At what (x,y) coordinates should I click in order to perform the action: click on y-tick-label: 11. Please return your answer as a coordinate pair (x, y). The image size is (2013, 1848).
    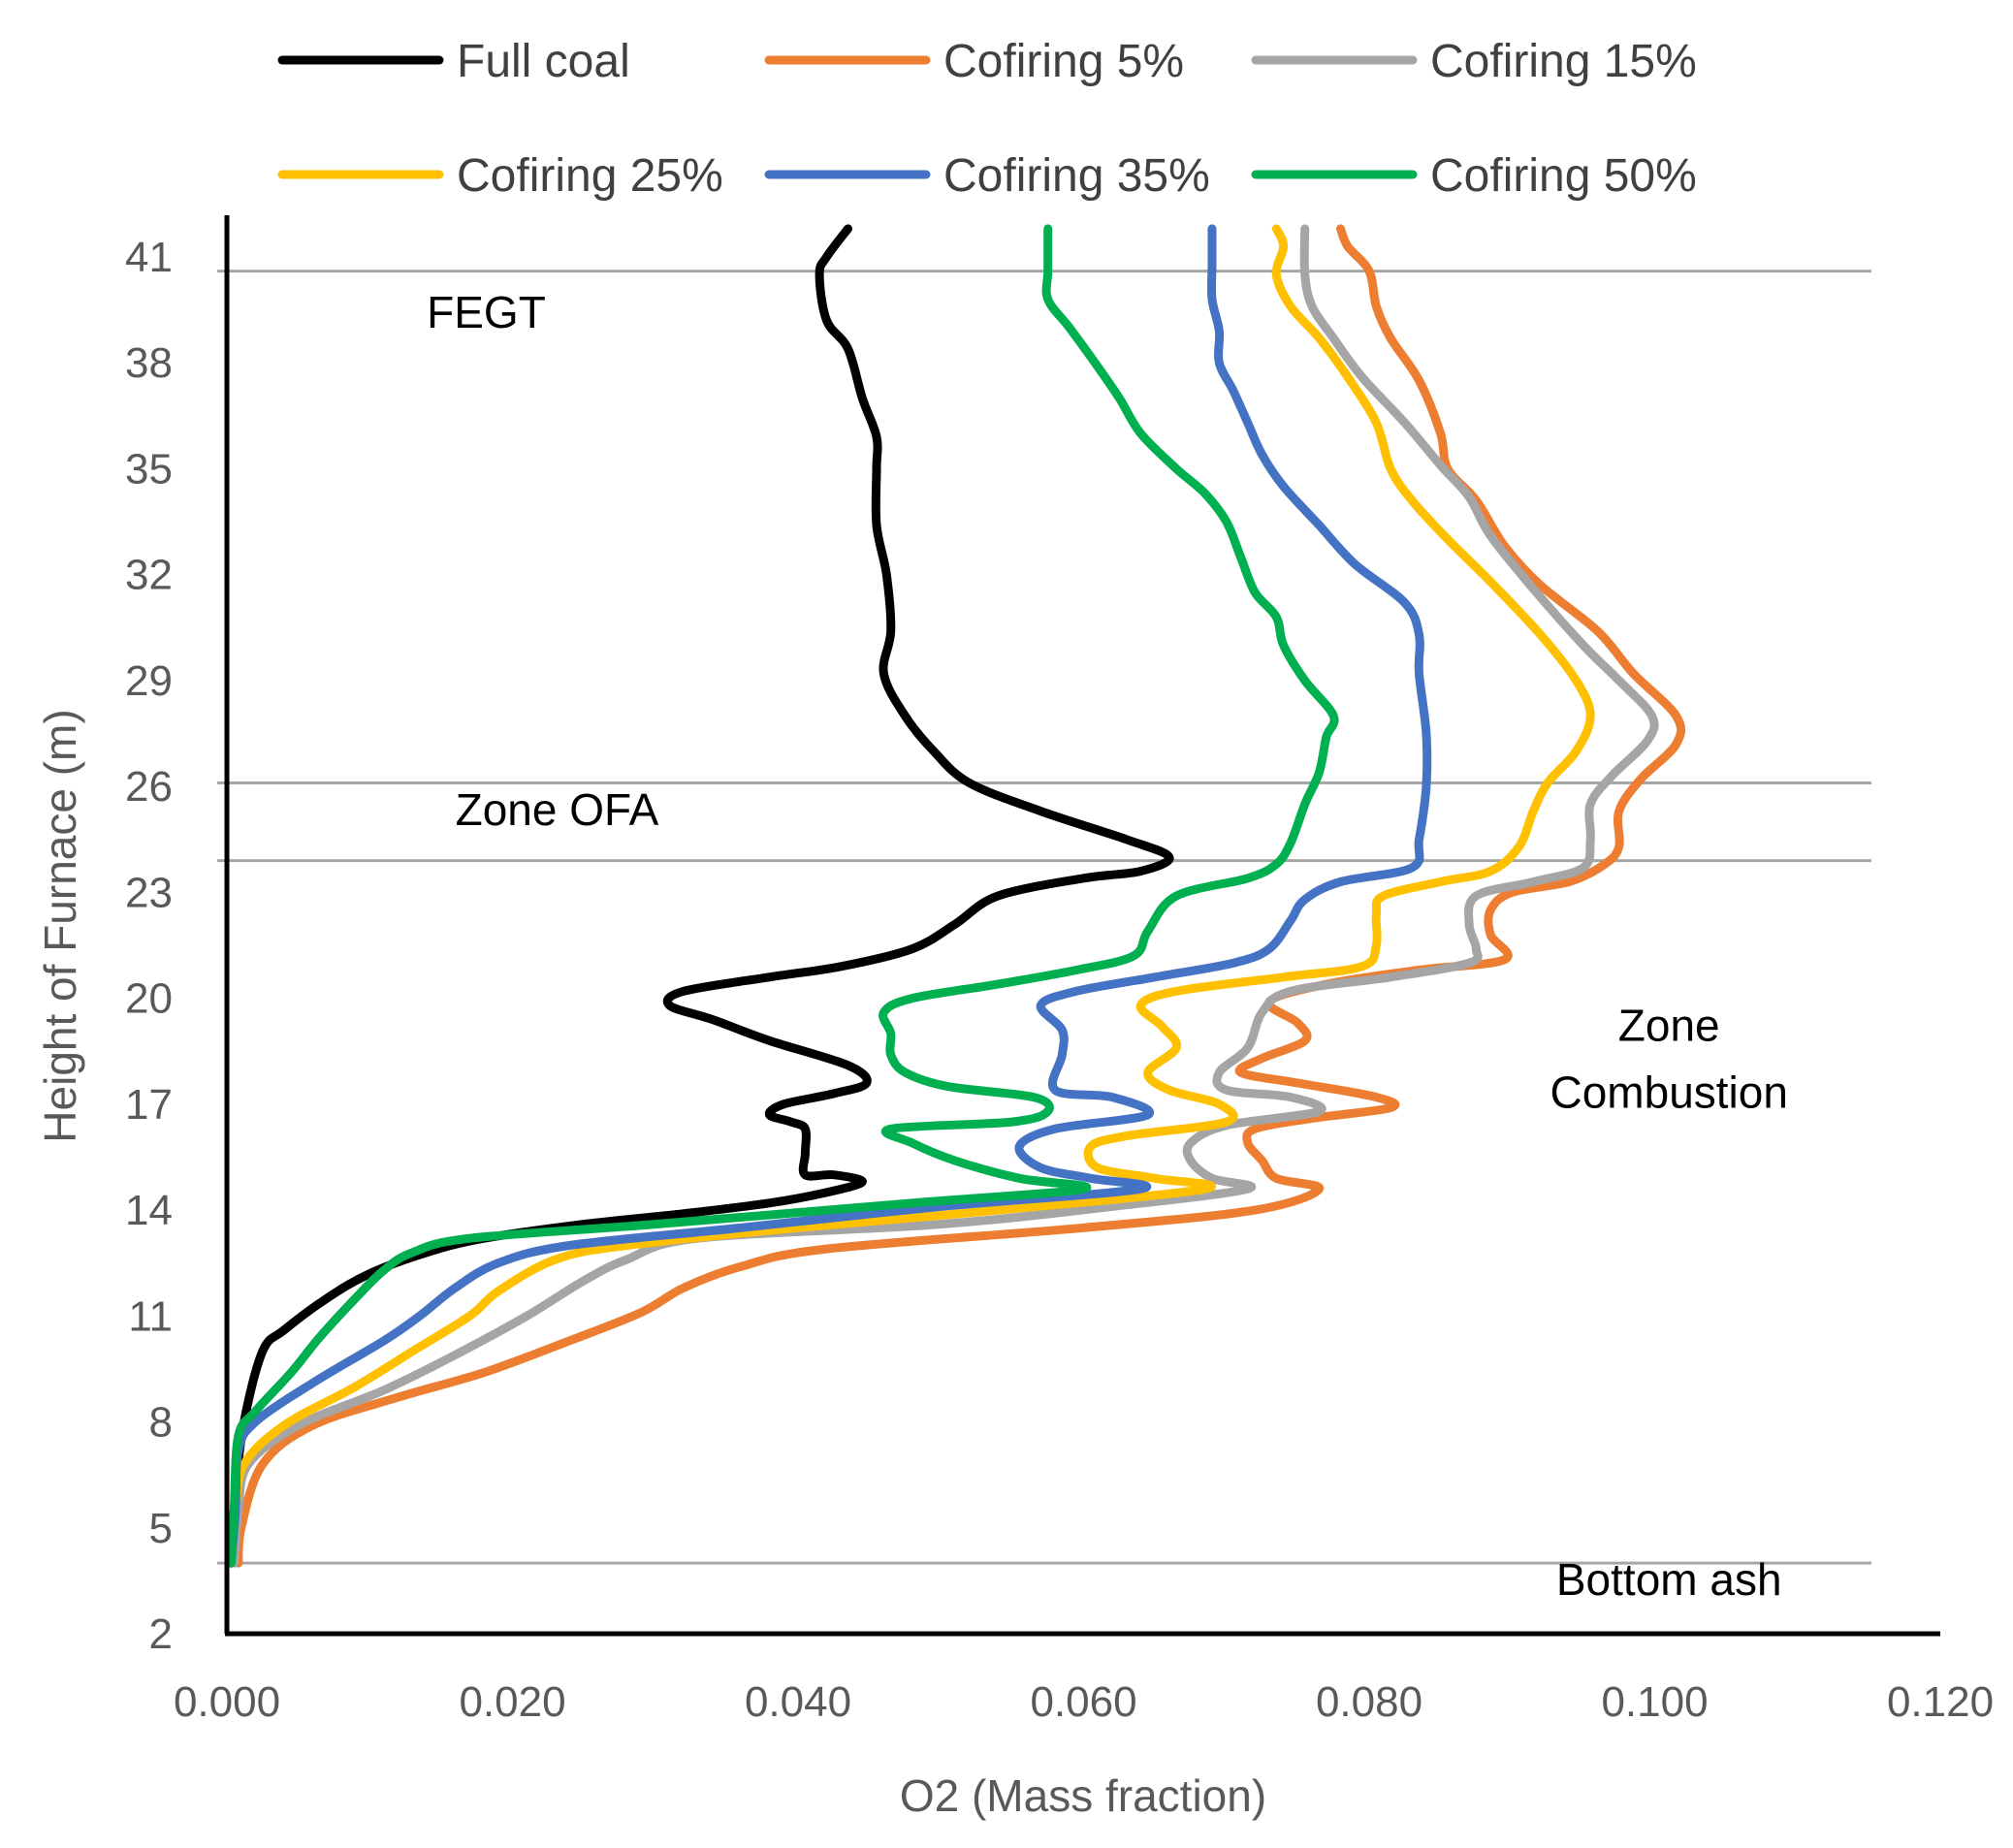
    Looking at the image, I should click on (150, 1316).